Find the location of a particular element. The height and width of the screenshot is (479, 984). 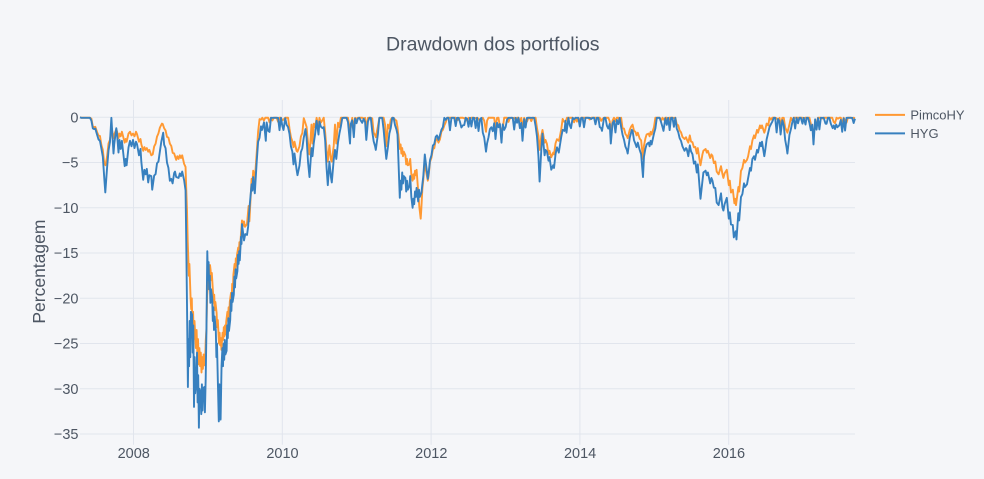

svg-text: −30 is located at coordinates (66, 390).